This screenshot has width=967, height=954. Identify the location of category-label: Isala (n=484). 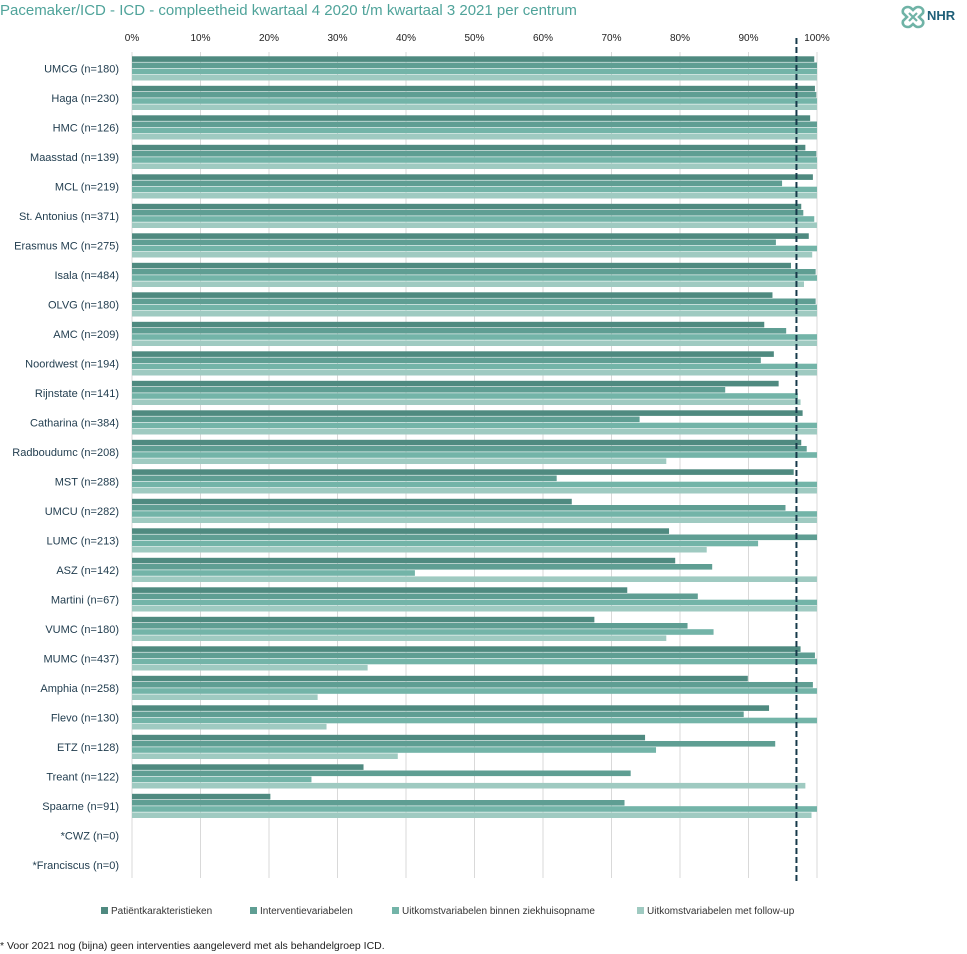
(86, 276).